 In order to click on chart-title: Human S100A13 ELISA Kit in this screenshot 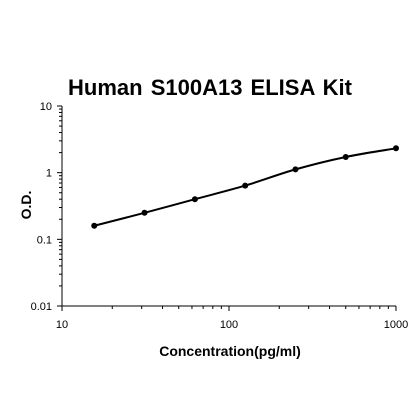, I will do `click(210, 87)`.